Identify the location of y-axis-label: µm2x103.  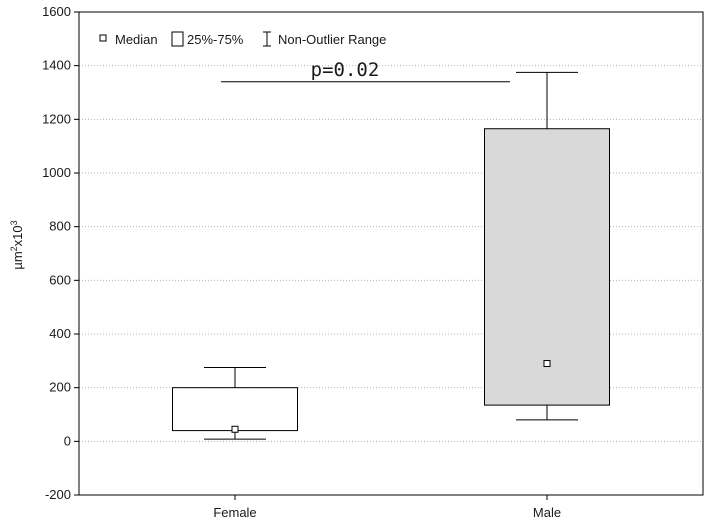
(17, 244).